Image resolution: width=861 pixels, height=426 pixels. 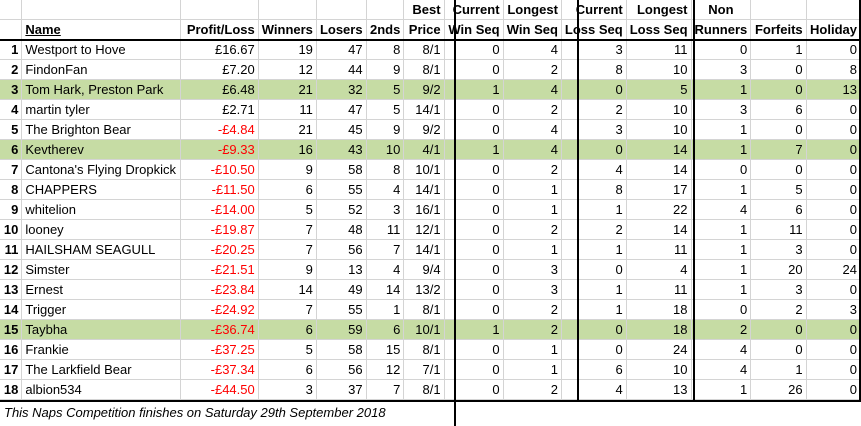 I want to click on row-rank: 5, so click(x=11, y=129).